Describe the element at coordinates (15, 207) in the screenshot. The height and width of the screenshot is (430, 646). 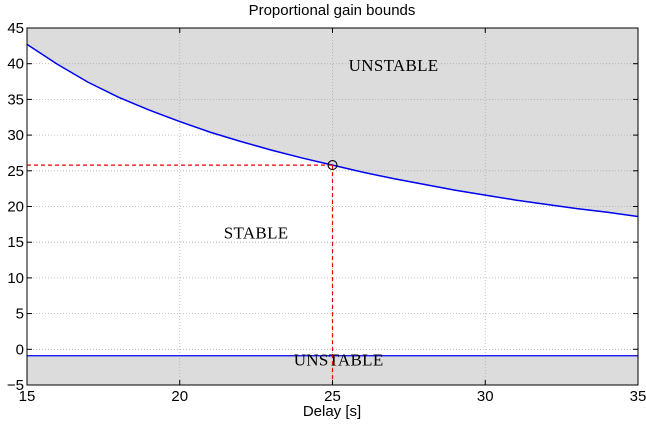
I see `y-tick-label: 20` at that location.